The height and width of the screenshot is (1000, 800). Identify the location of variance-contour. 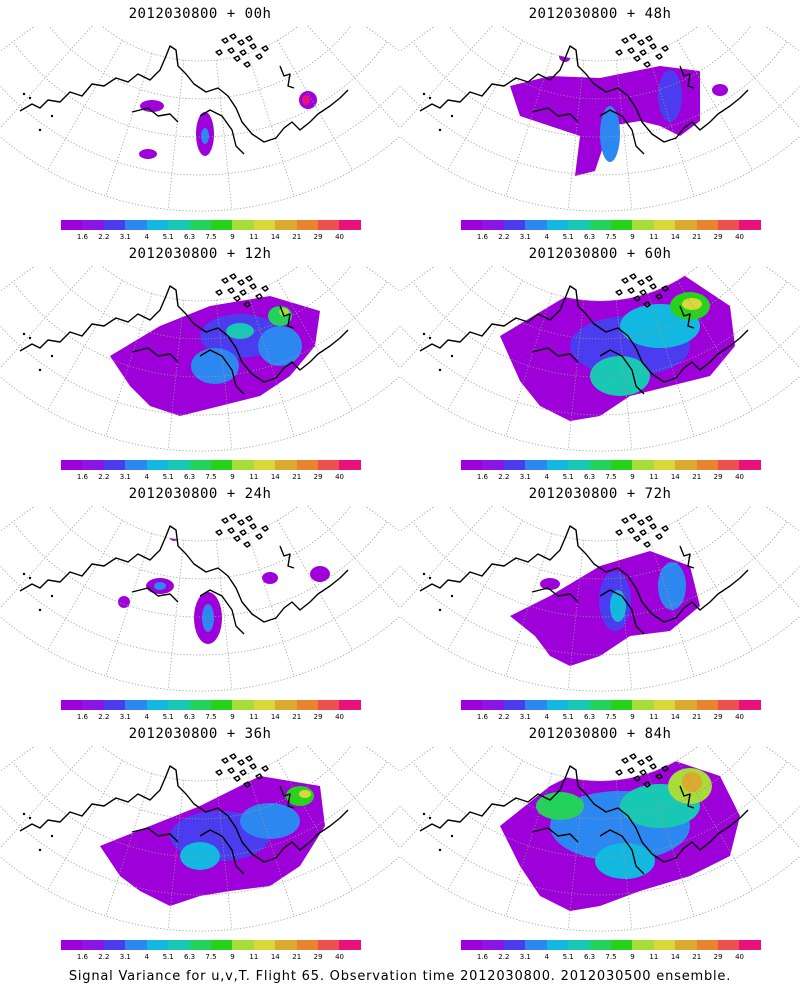
(305, 794).